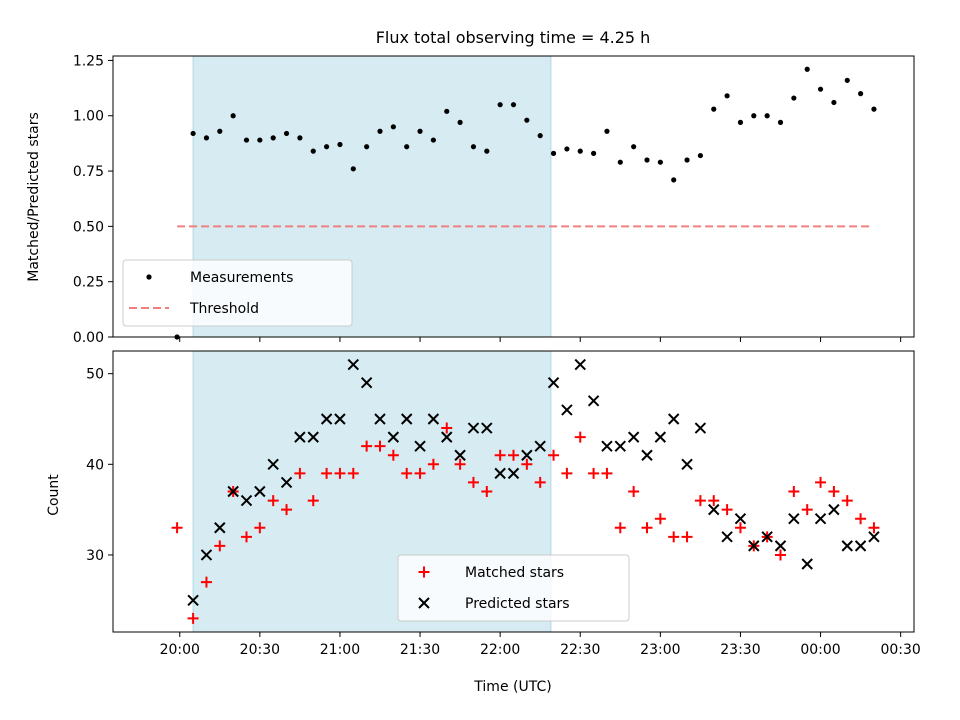 The height and width of the screenshot is (720, 960). Describe the element at coordinates (660, 650) in the screenshot. I see `x-tick-label: 23:00` at that location.